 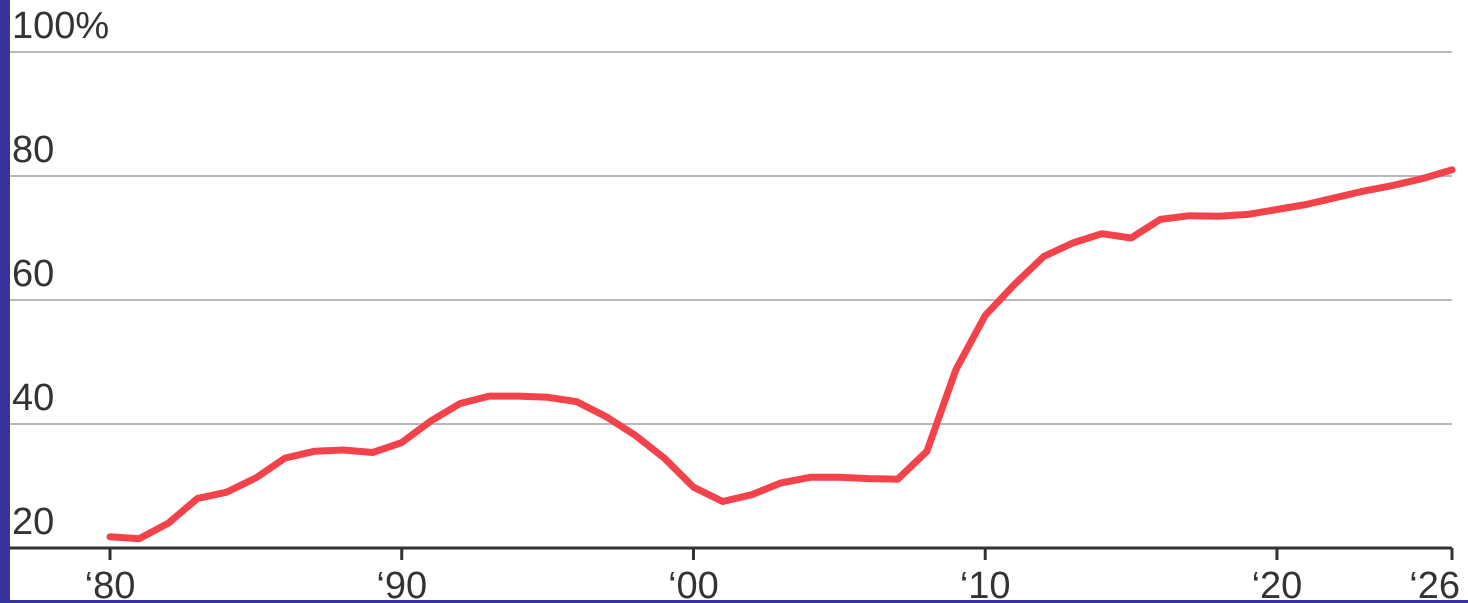 I want to click on x-tick-label-2026: ‘26, so click(x=1434, y=584).